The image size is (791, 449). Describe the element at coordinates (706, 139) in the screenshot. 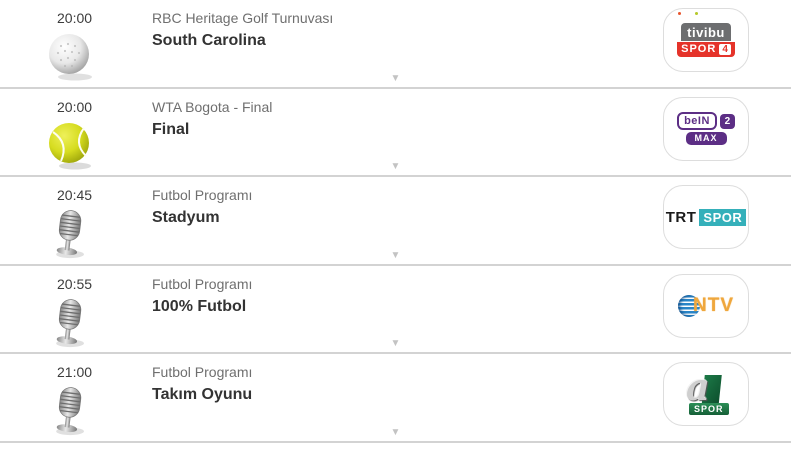

I see `bein-max-band: MAX` at that location.